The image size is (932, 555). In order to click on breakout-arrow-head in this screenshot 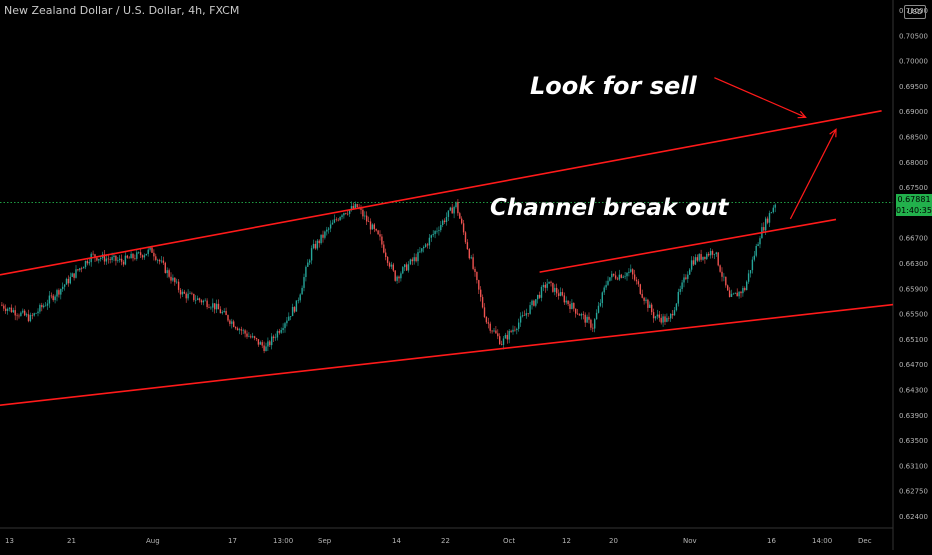, I will do `click(833, 133)`.